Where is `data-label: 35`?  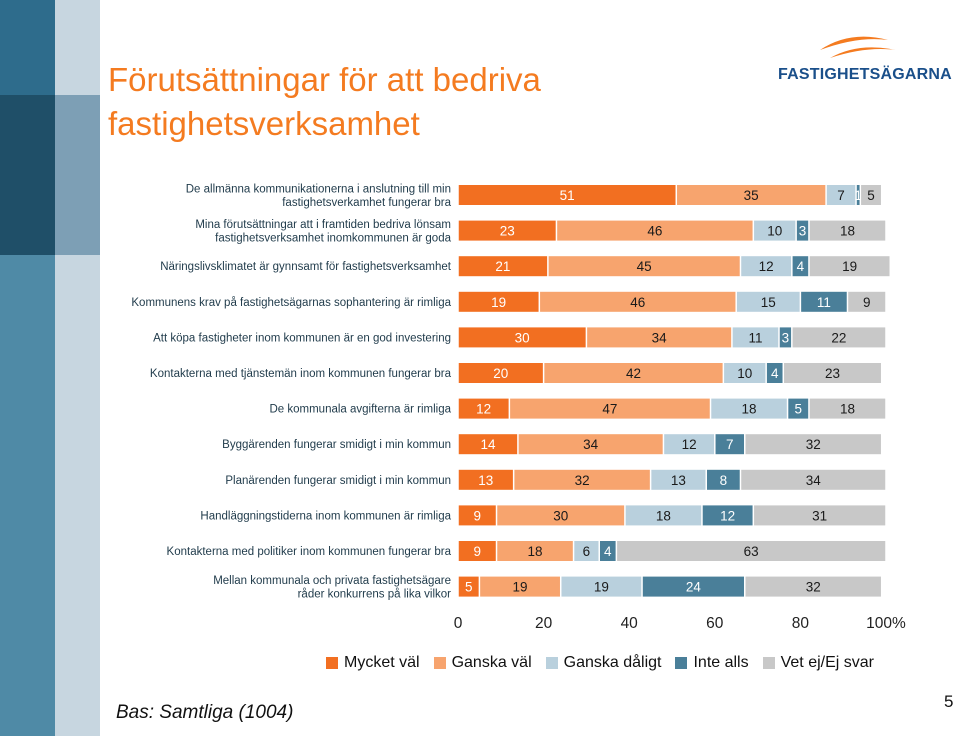 data-label: 35 is located at coordinates (751, 195).